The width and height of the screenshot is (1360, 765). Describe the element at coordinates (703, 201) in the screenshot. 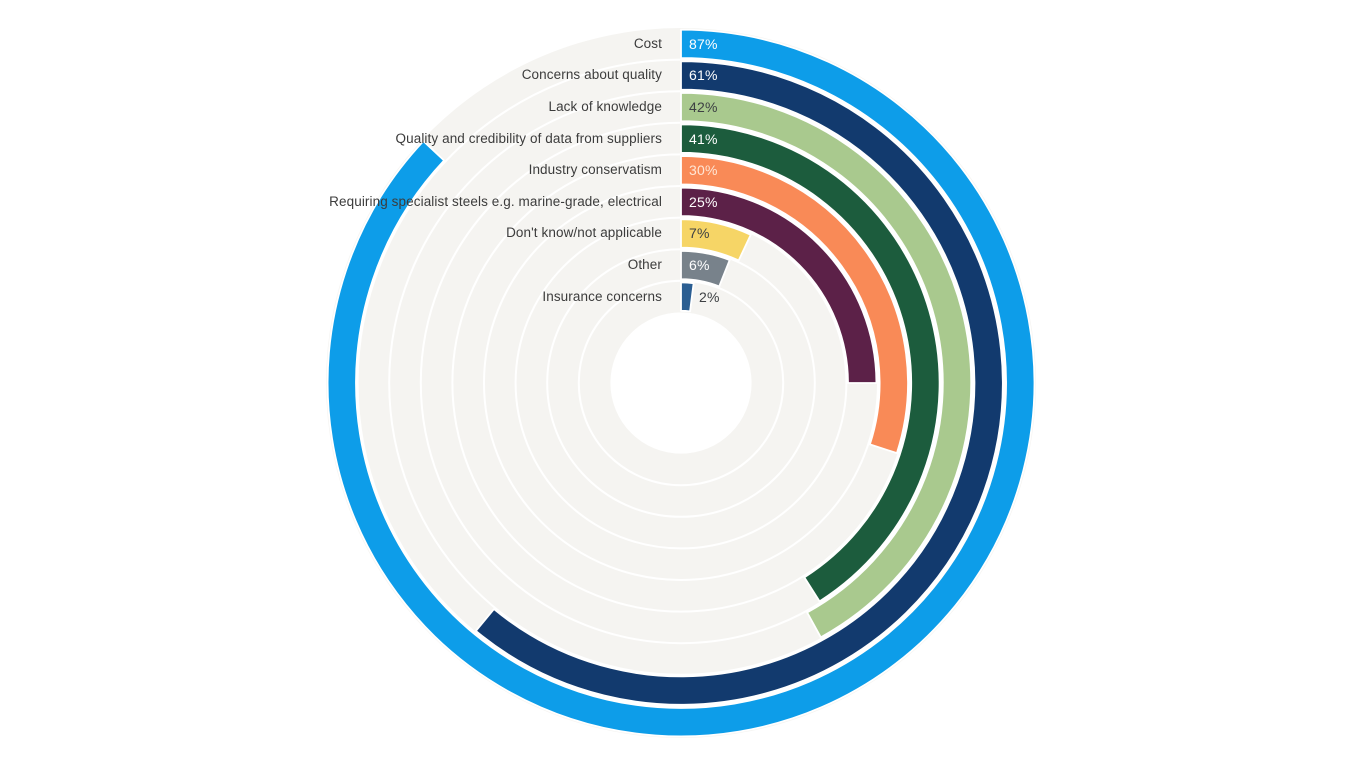

I see `value-label: 25%` at that location.